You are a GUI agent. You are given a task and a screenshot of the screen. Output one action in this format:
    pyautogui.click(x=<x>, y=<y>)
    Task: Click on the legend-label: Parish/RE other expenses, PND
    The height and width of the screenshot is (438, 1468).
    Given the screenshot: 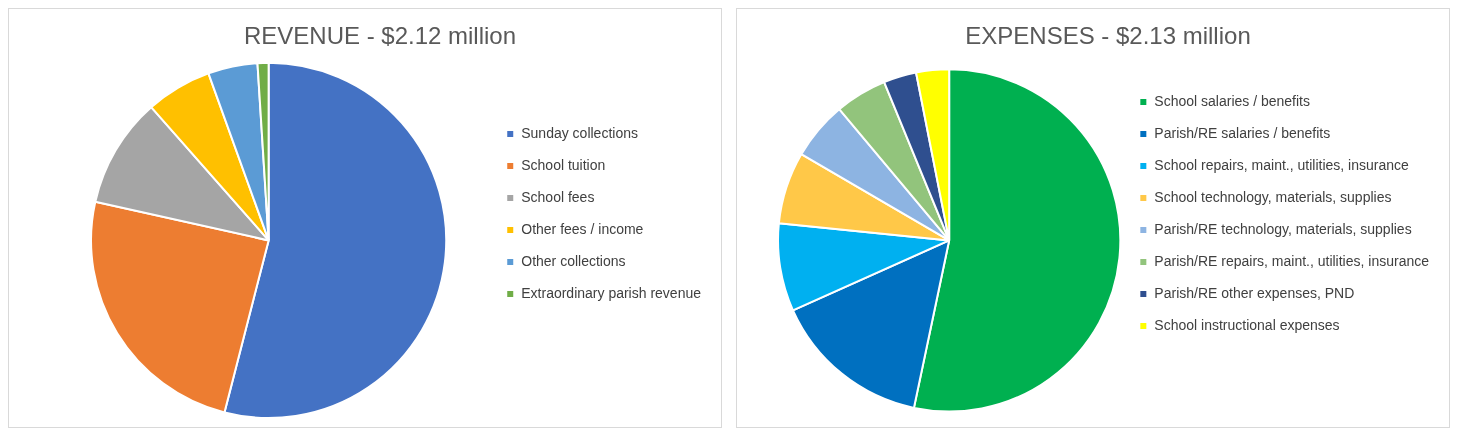 What is the action you would take?
    pyautogui.click(x=1254, y=292)
    